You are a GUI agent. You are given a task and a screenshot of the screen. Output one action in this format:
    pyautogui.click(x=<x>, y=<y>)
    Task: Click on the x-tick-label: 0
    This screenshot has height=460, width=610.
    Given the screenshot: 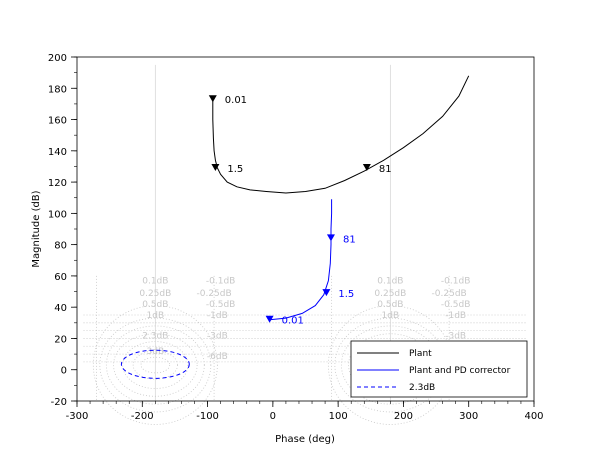 What is the action you would take?
    pyautogui.click(x=273, y=416)
    